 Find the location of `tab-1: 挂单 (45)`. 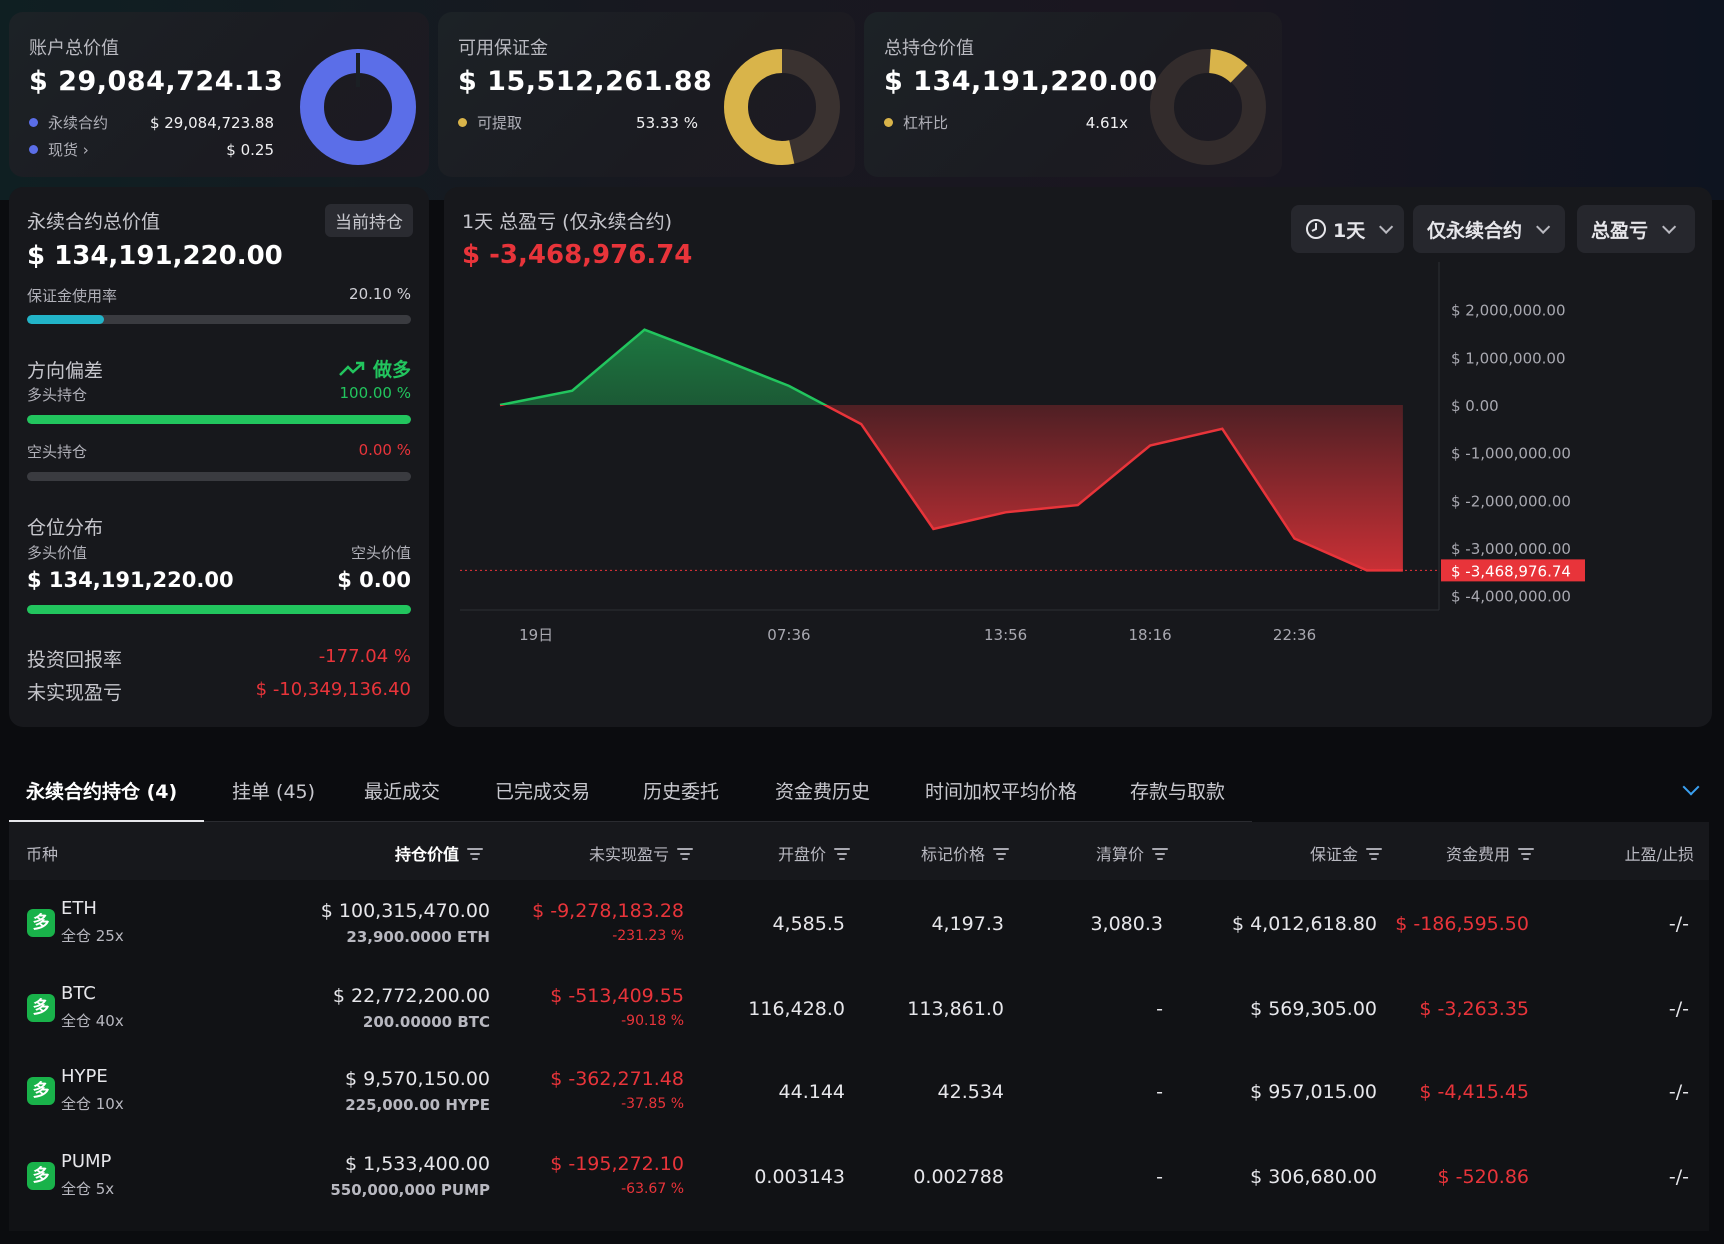

tab-1: 挂单 (45) is located at coordinates (274, 792).